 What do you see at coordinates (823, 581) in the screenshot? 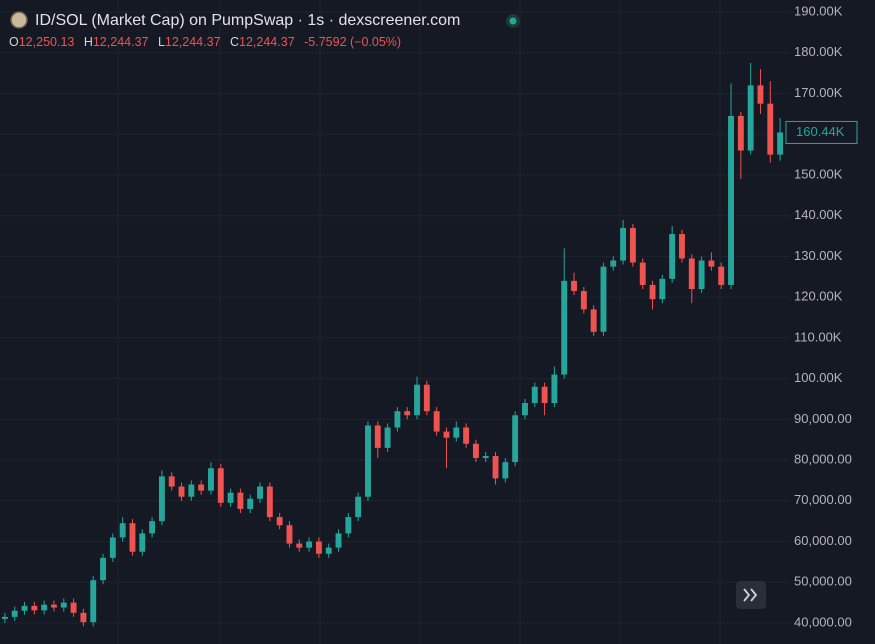
I see `y-tick-label: 50,000.00` at bounding box center [823, 581].